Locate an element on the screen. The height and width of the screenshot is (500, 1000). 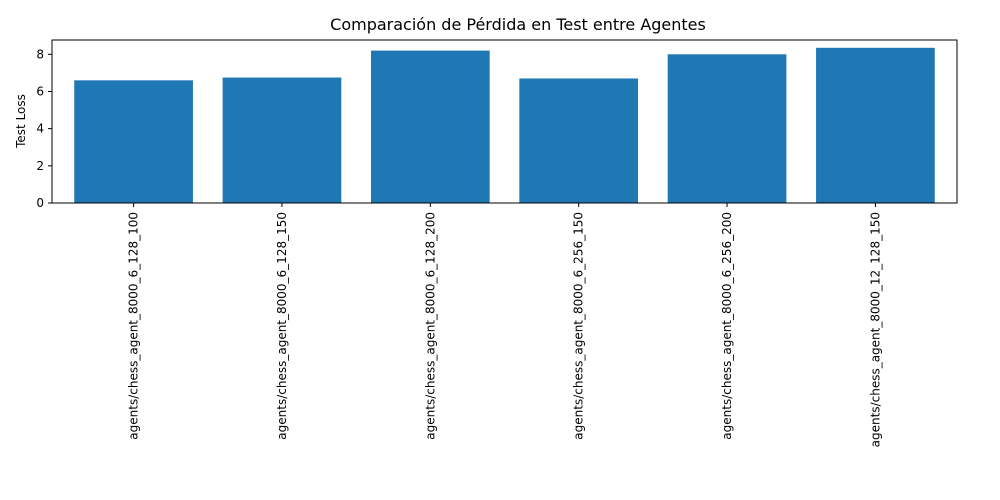
y-tick-label: 0 is located at coordinates (40, 203).